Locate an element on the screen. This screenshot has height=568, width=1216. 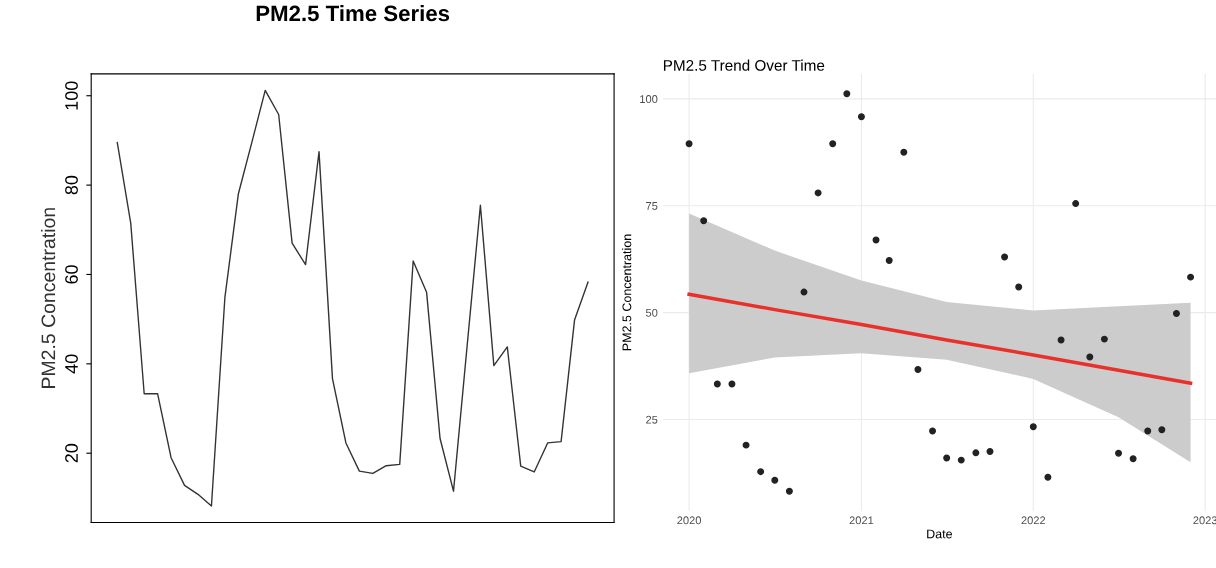
line-series is located at coordinates (940, 338).